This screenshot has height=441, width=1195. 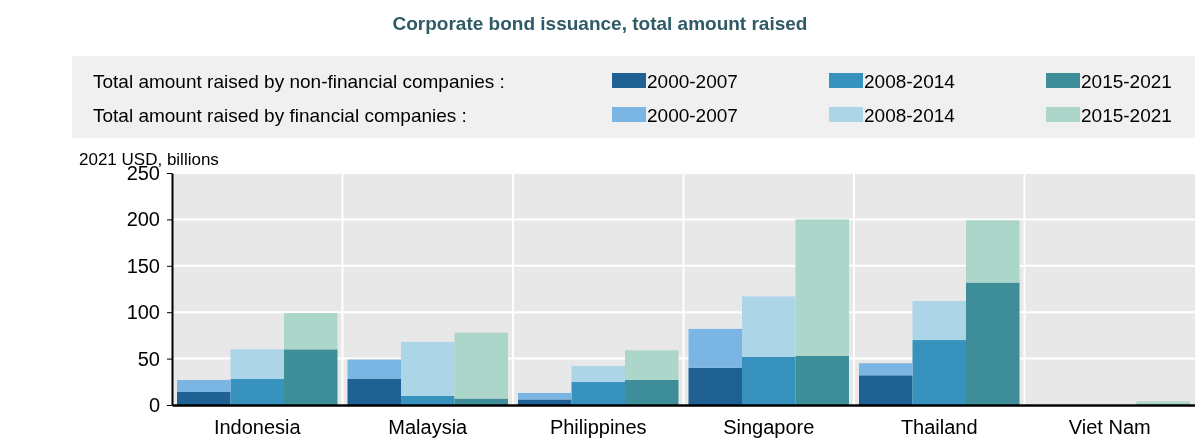 I want to click on text: Total amount raised by financial companies :, so click(x=280, y=115).